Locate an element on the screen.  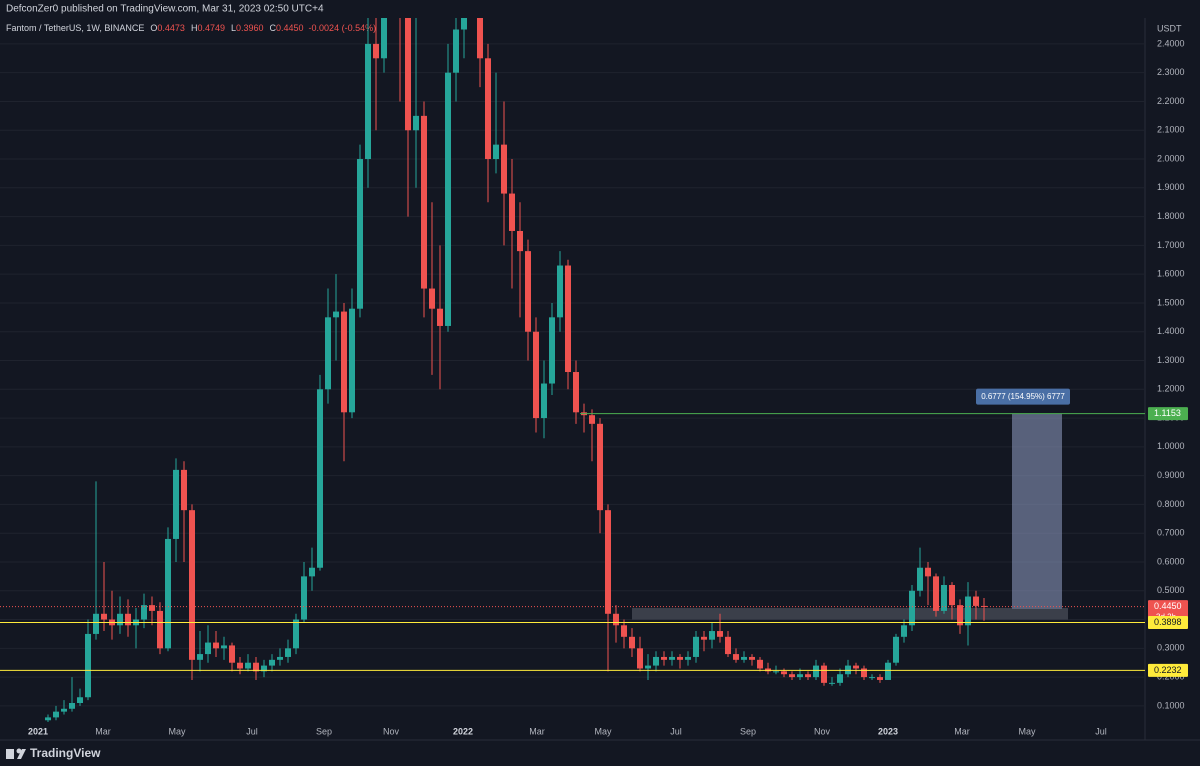
y-tick-label: 0.3000 is located at coordinates (1171, 648).